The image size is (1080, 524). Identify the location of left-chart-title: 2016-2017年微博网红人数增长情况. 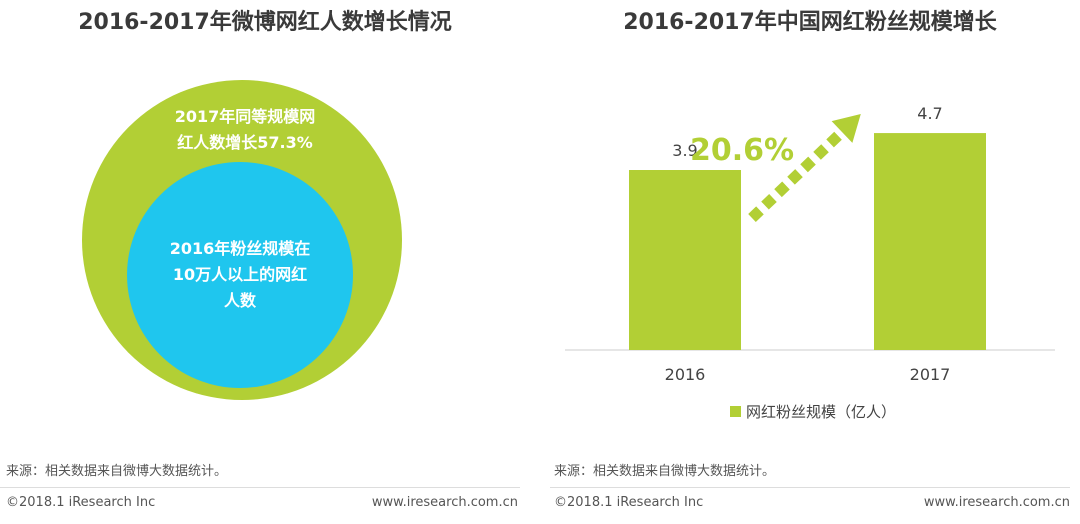
(265, 22).